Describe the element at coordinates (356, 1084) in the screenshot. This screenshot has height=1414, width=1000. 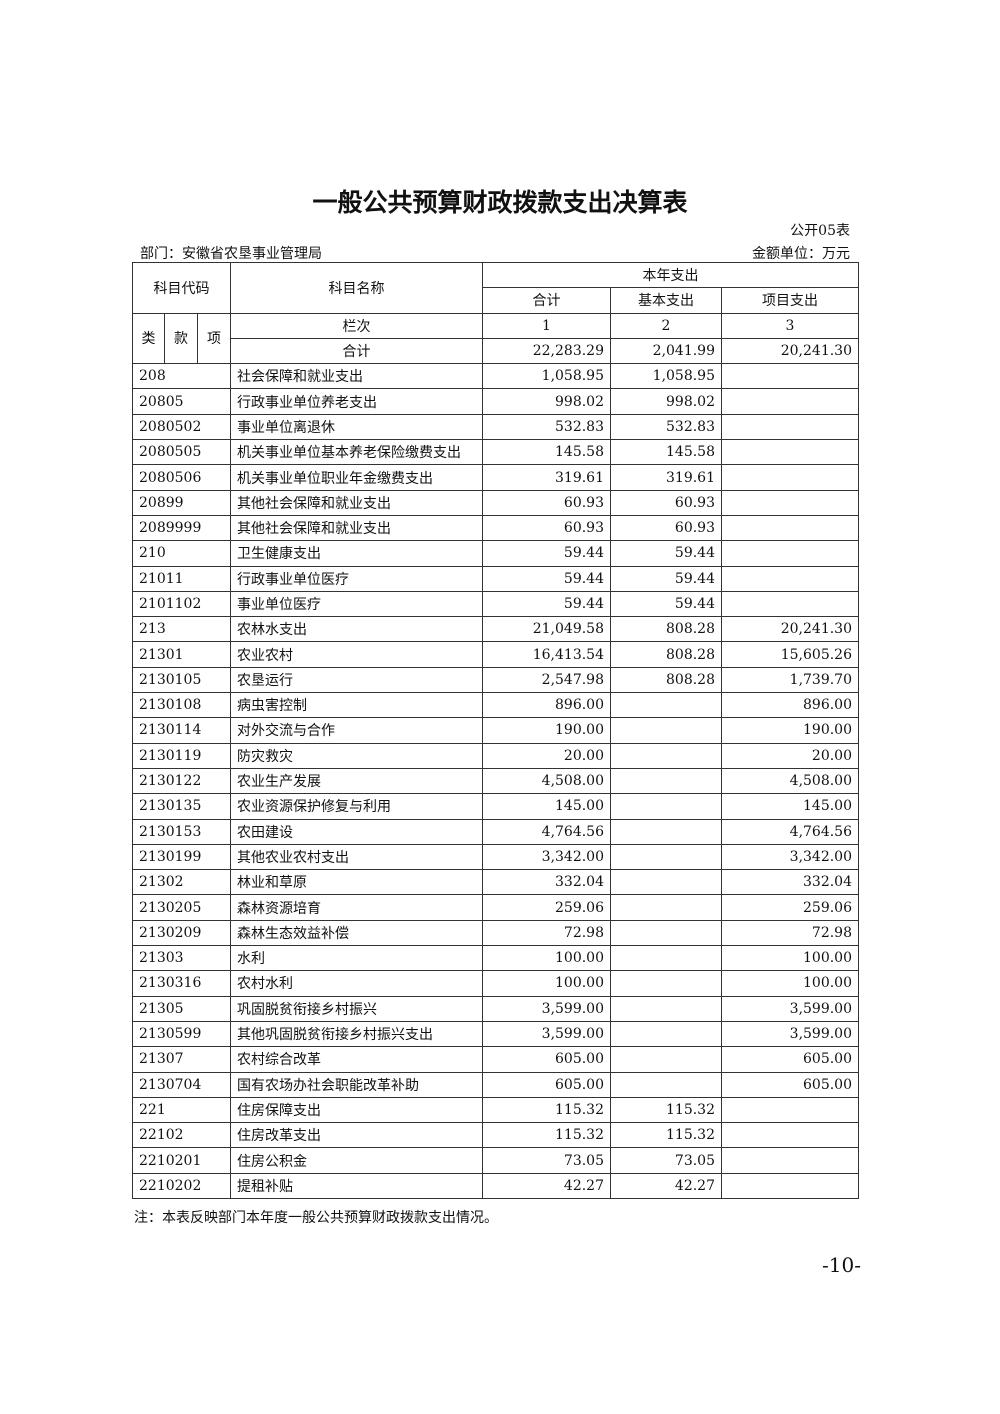
I see `cell-name: 国有农场办社会职能改革补助` at that location.